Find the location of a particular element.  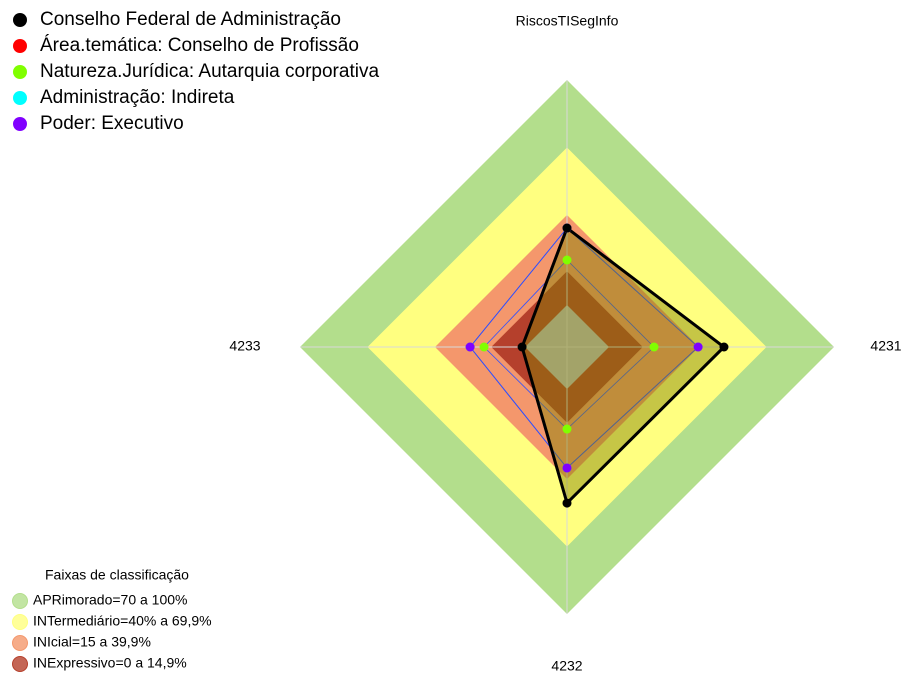

legend-label: Natureza.Jurídica: Autarquia corporativa is located at coordinates (209, 71).